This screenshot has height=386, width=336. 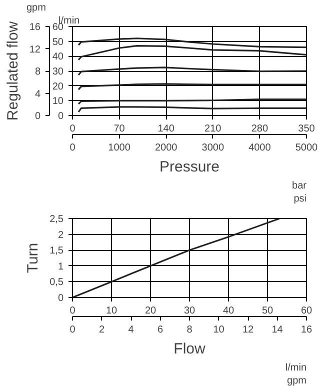 What do you see at coordinates (58, 57) in the screenshot?
I see `y-tick-label: 40` at bounding box center [58, 57].